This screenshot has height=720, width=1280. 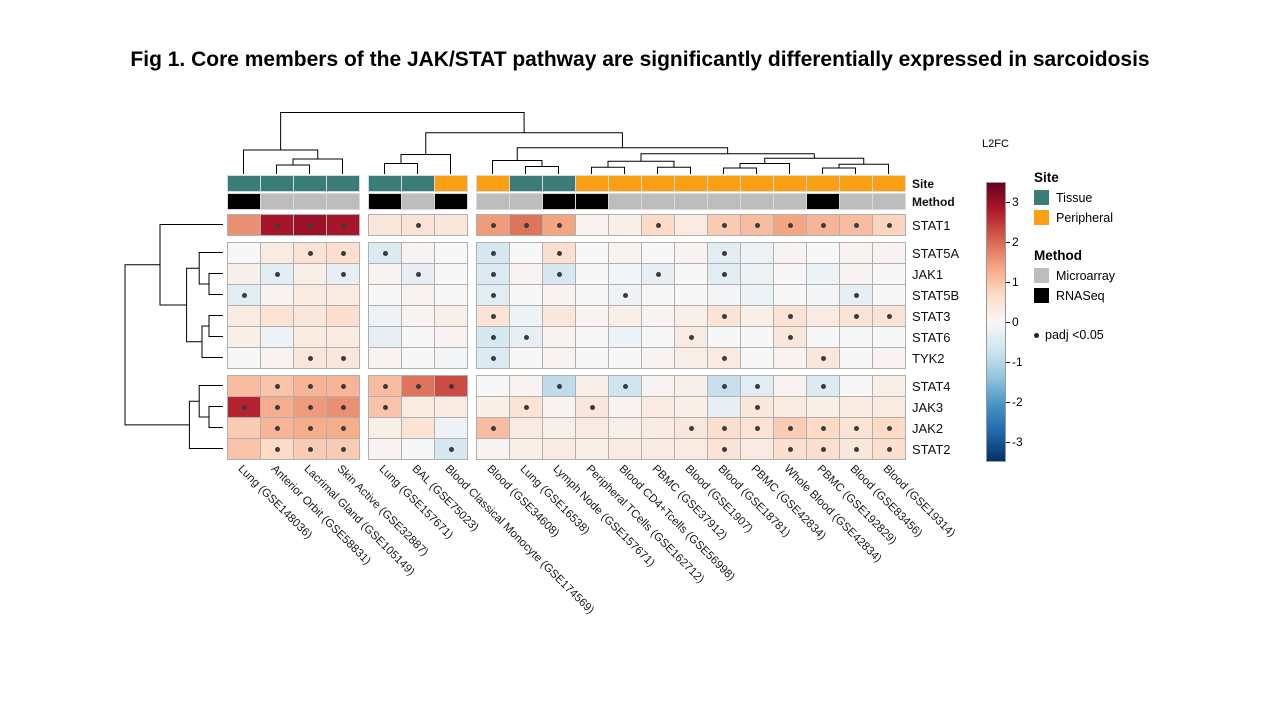 What do you see at coordinates (931, 337) in the screenshot?
I see `row-label-stat6: STAT6` at bounding box center [931, 337].